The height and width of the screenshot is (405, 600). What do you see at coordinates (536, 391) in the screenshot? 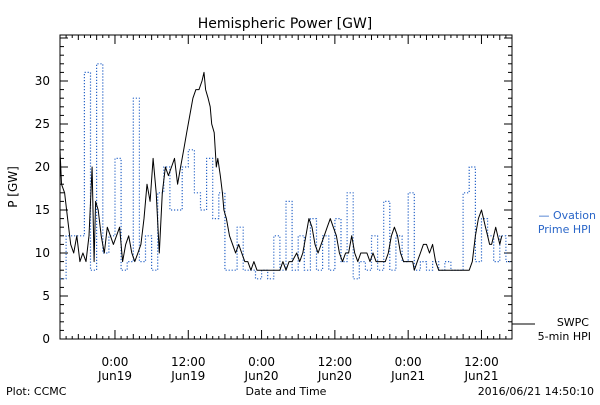
I see `plot-timestamp: 2016/06/21 14:50:10` at bounding box center [536, 391].